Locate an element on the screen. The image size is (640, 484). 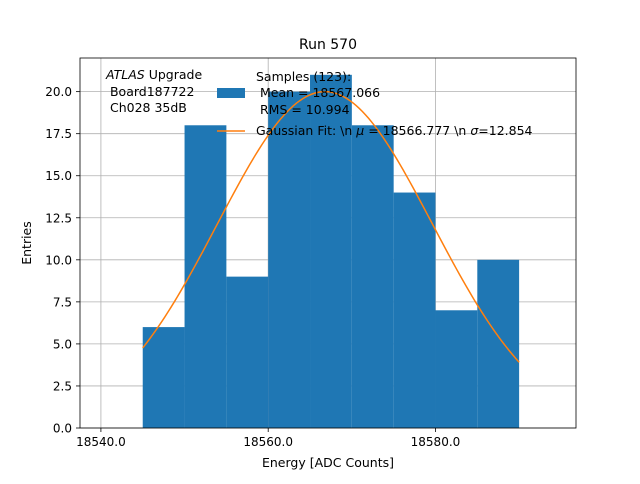
atlas-annotation: ATLAS Upgrade Board187722 Ch028 35dB is located at coordinates (153, 91).